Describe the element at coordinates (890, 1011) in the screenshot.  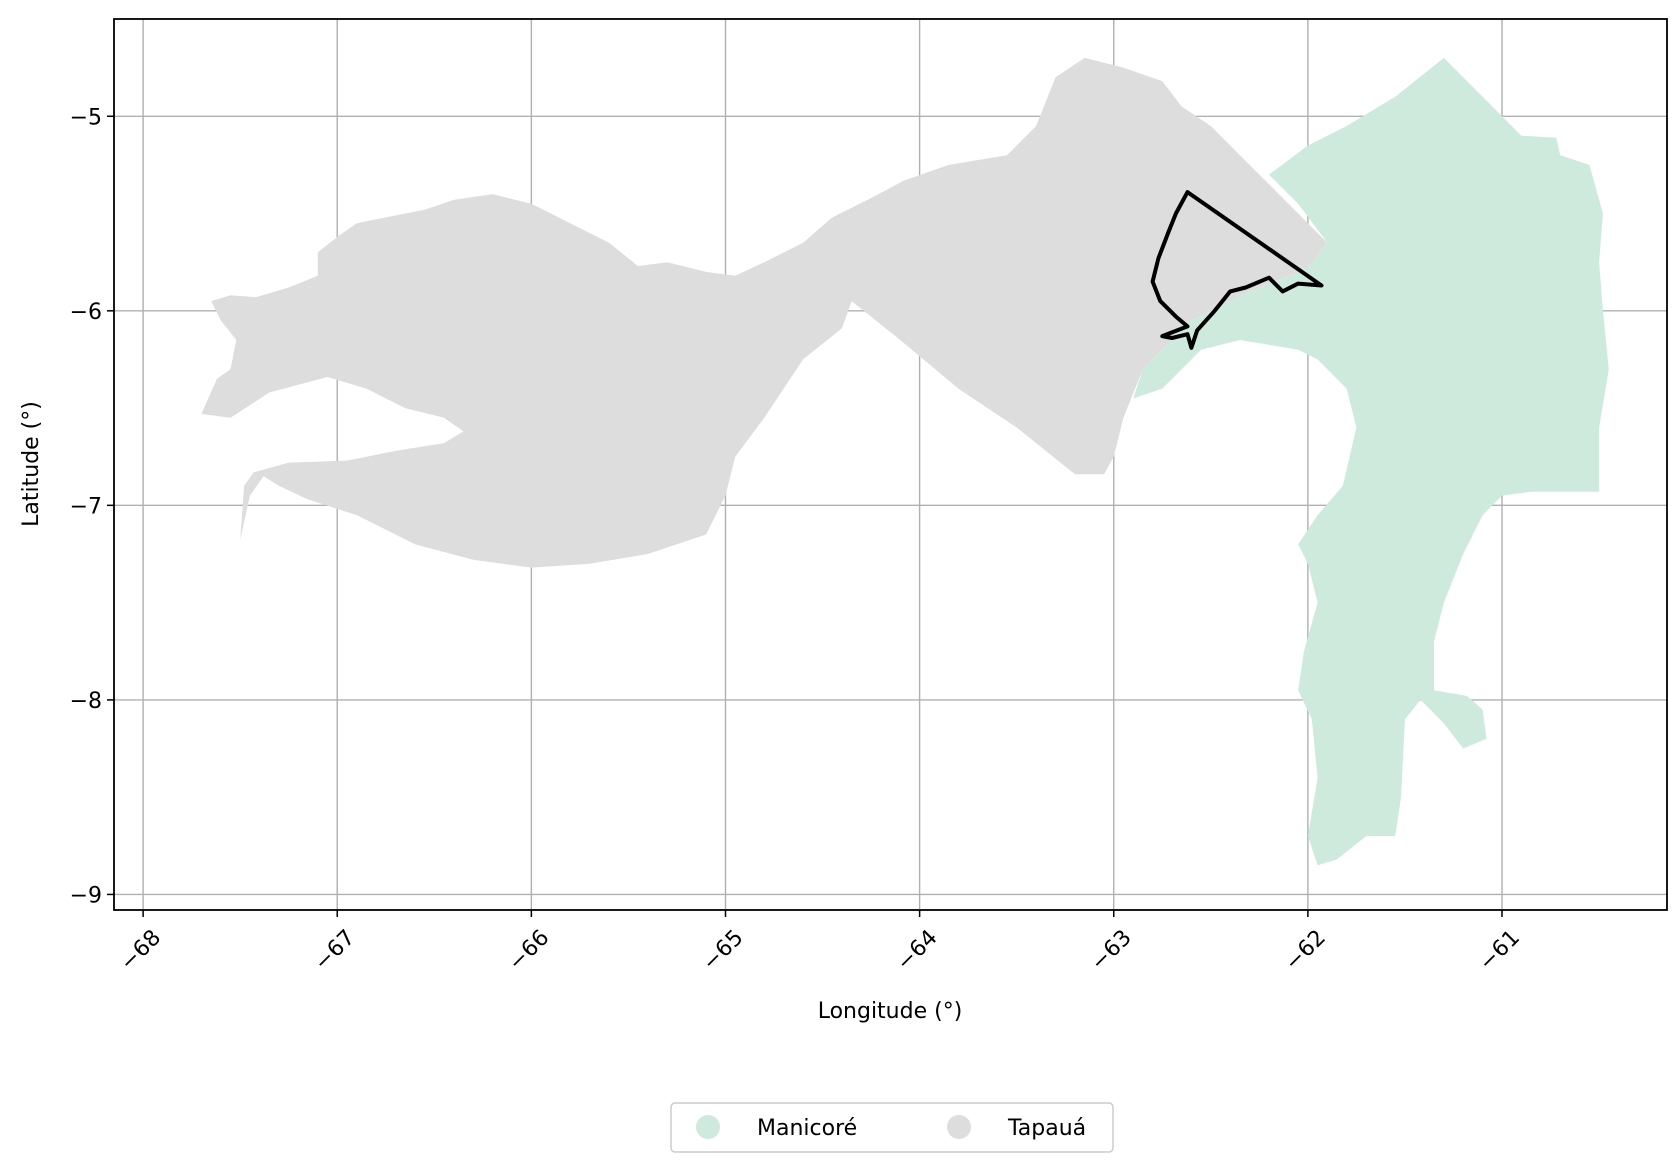
I see `x-axis-label: Longitude (°)` at that location.